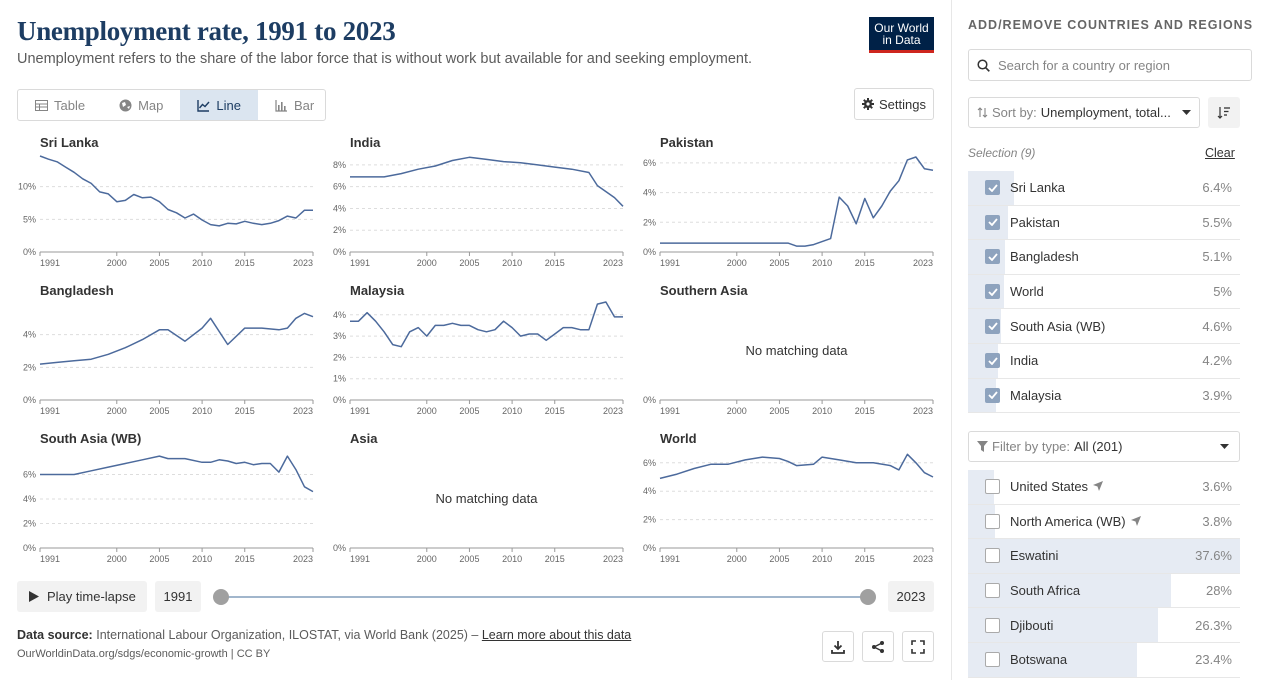 The image size is (1268, 680). What do you see at coordinates (556, 635) in the screenshot?
I see `learn-more-link: Learn more about this data` at bounding box center [556, 635].